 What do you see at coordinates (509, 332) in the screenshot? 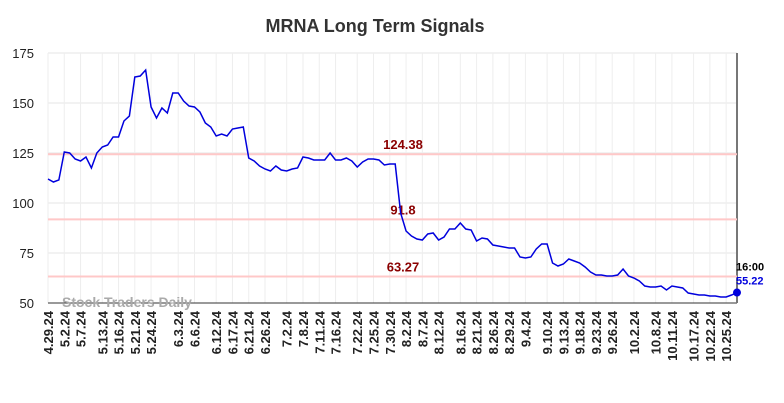
I see `x-tick-label: 8.29.24` at bounding box center [509, 332].